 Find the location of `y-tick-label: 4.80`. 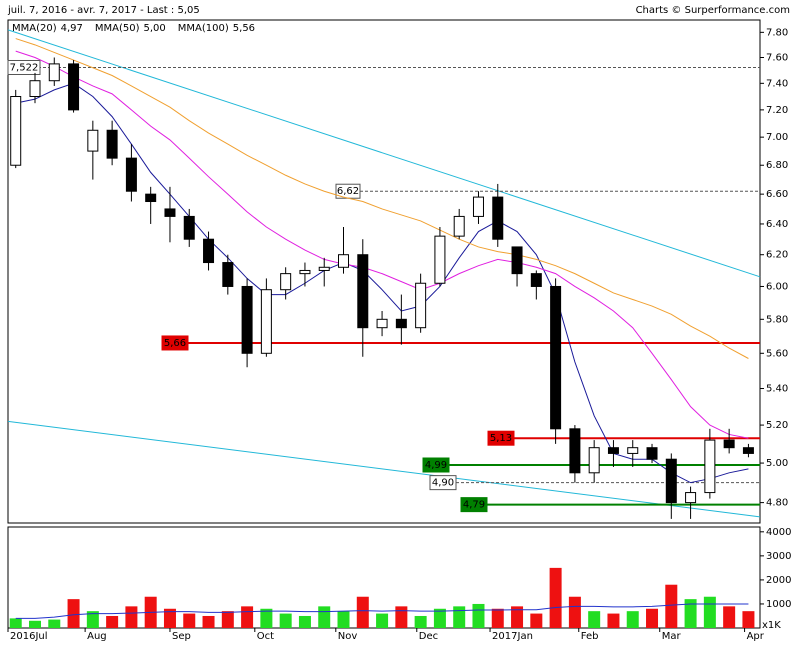

y-tick-label: 4.80 is located at coordinates (777, 503).